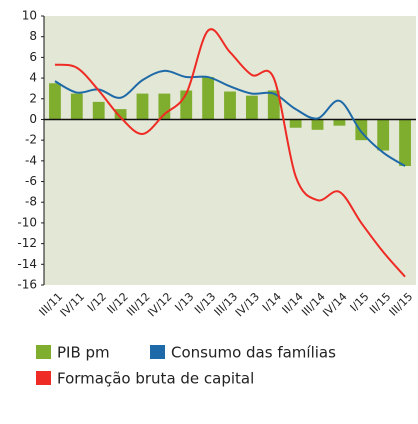 This screenshot has width=418, height=424. Describe the element at coordinates (27, 264) in the screenshot. I see `y-tick-label: -14` at that location.